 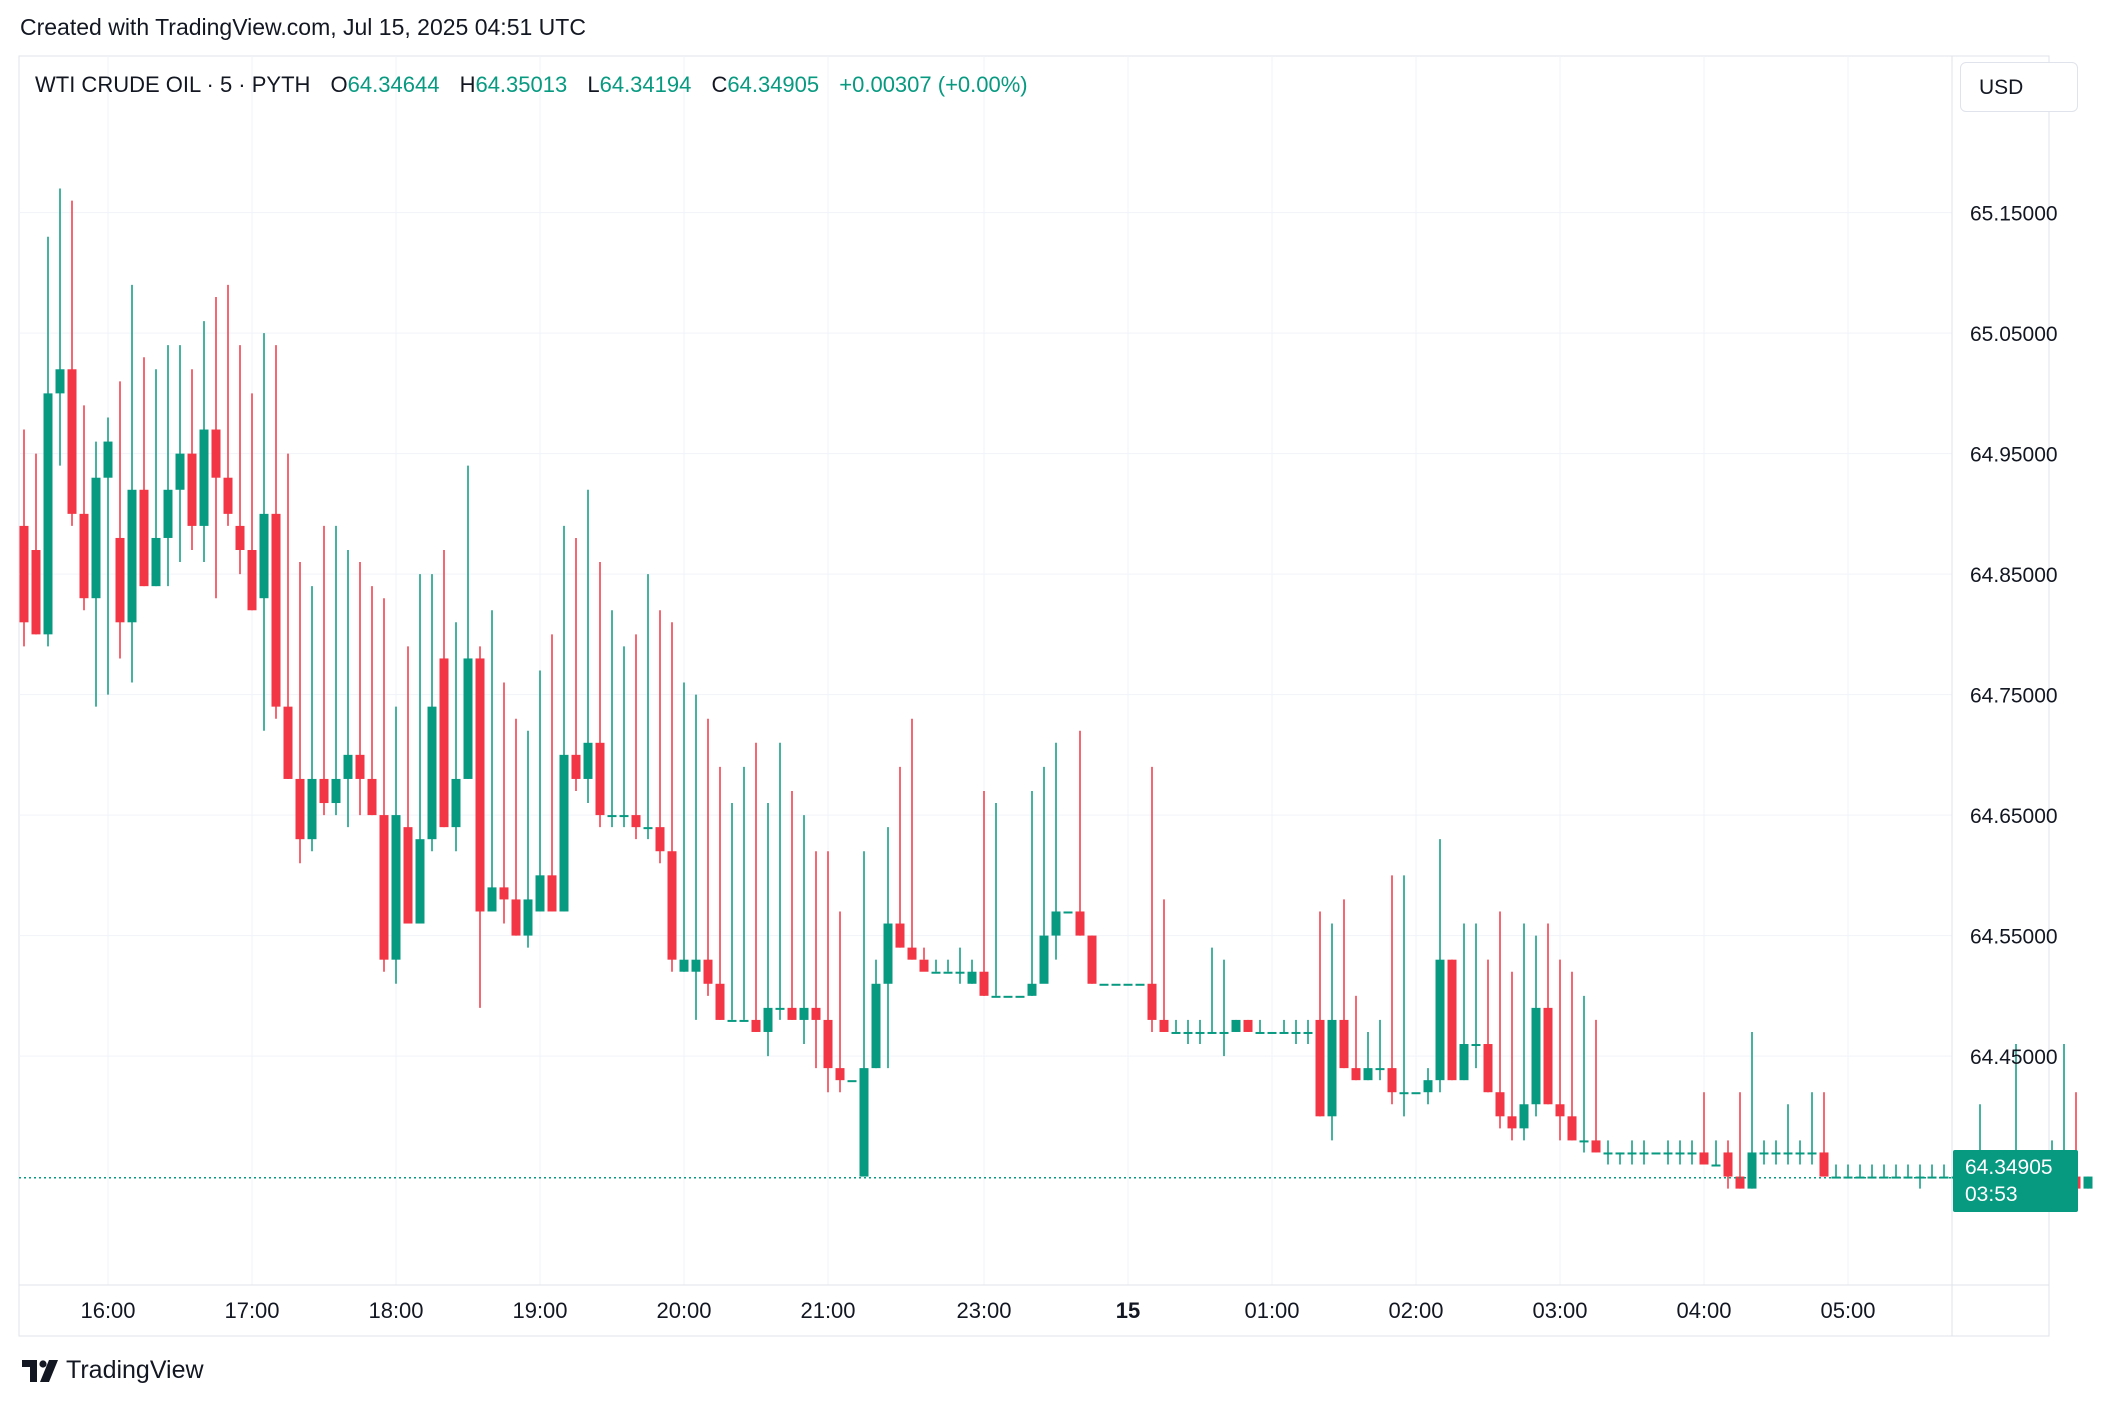 I want to click on legend-low-value: 64.34194, so click(x=646, y=84).